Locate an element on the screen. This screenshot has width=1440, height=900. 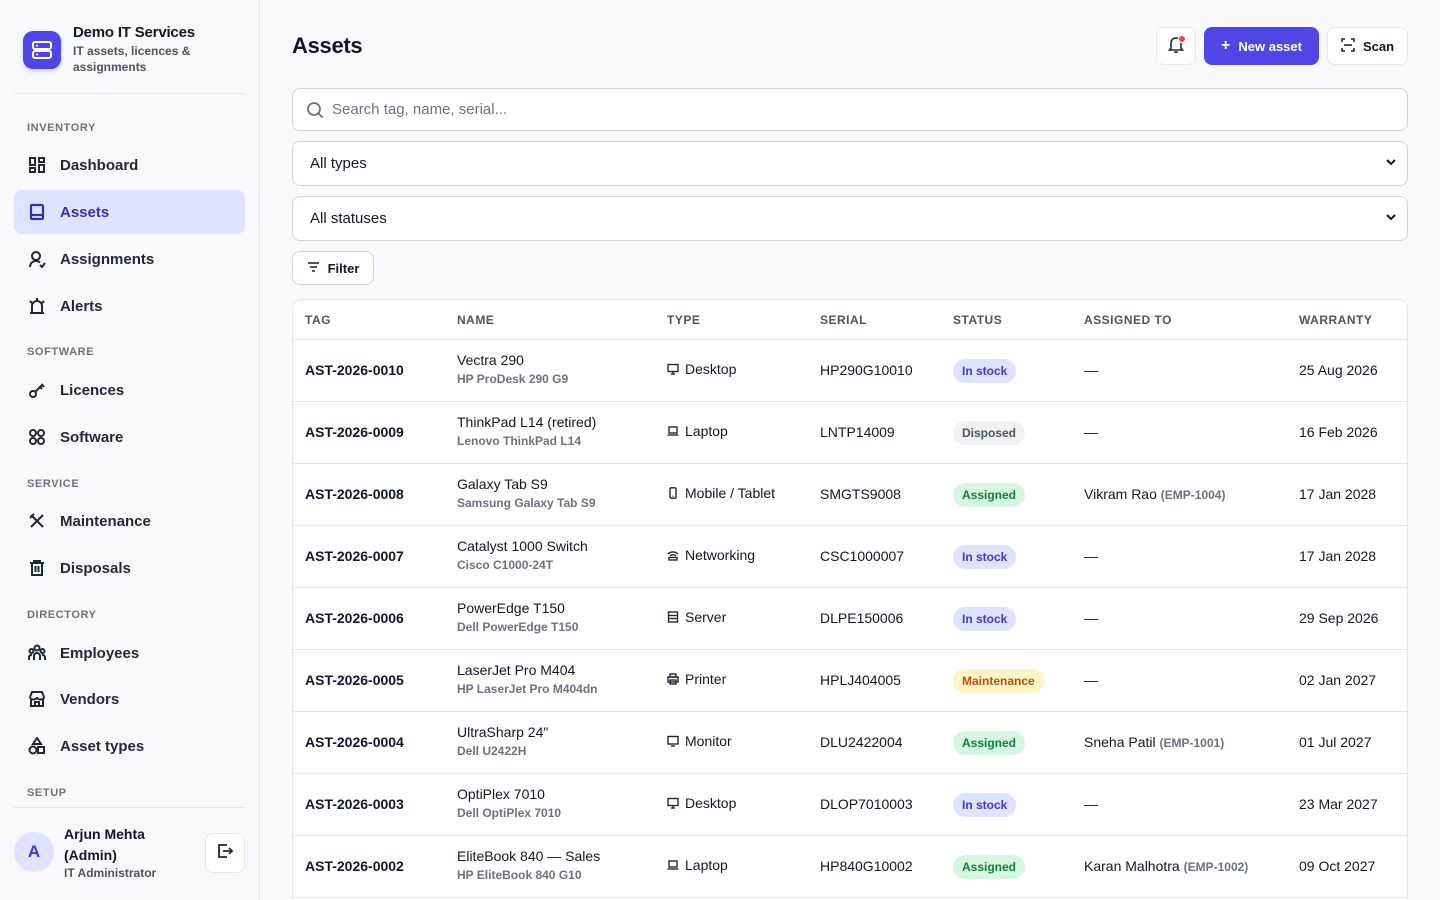
status-select-value: All statuses is located at coordinates (348, 218).